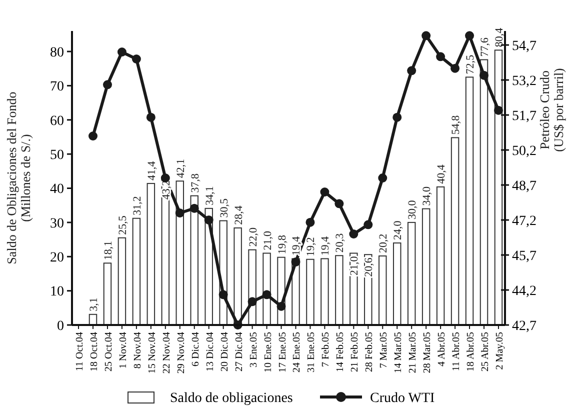 The image size is (577, 417). Describe the element at coordinates (427, 196) in the screenshot. I see `data-label: 34,0` at that location.